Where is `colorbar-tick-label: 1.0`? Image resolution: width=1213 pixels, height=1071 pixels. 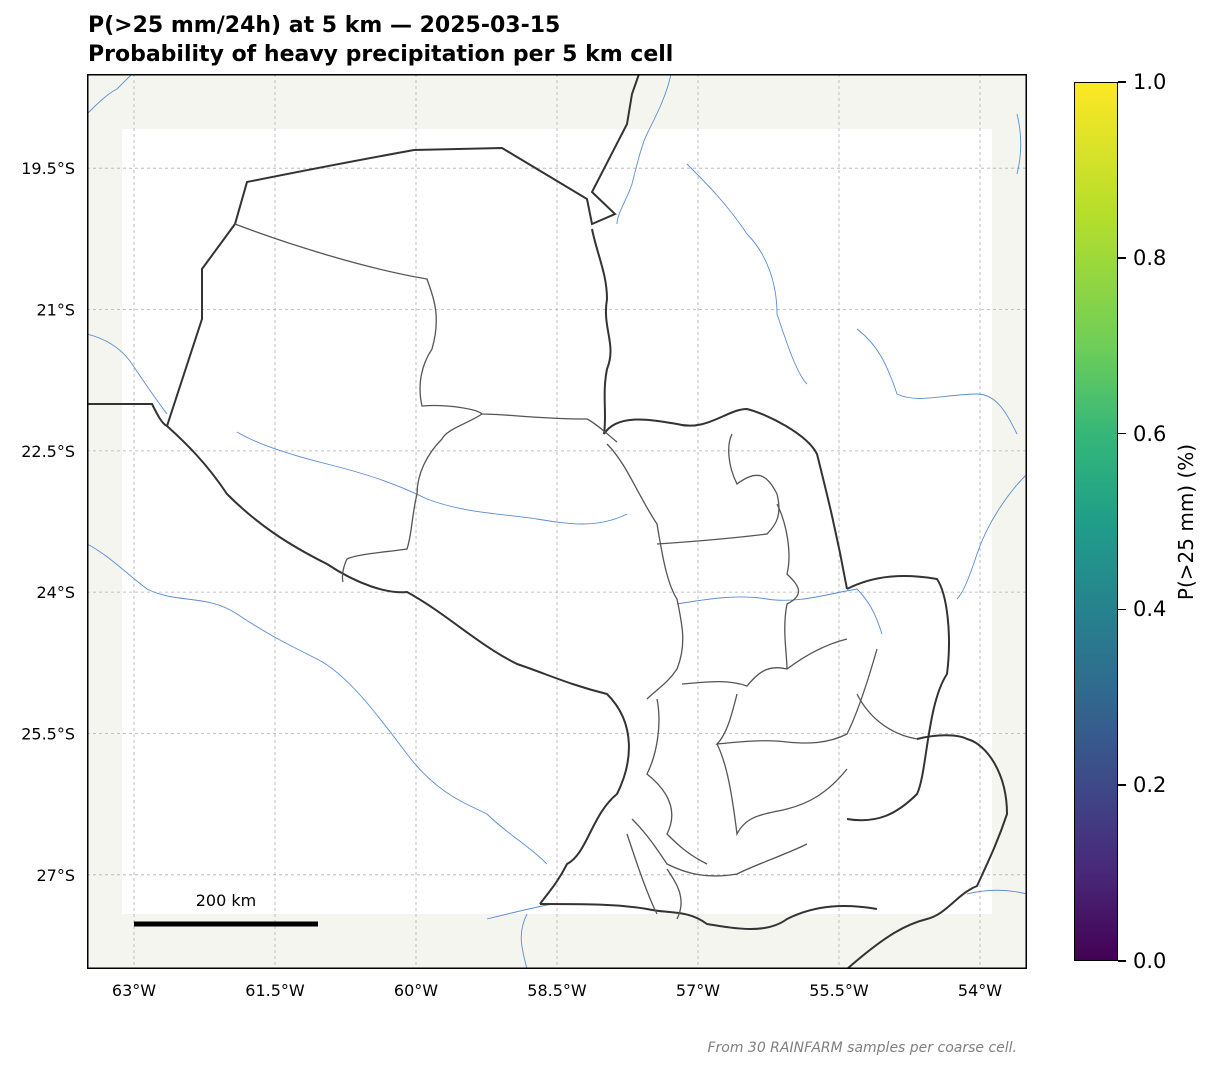
colorbar-tick-label: 1.0 is located at coordinates (1150, 82).